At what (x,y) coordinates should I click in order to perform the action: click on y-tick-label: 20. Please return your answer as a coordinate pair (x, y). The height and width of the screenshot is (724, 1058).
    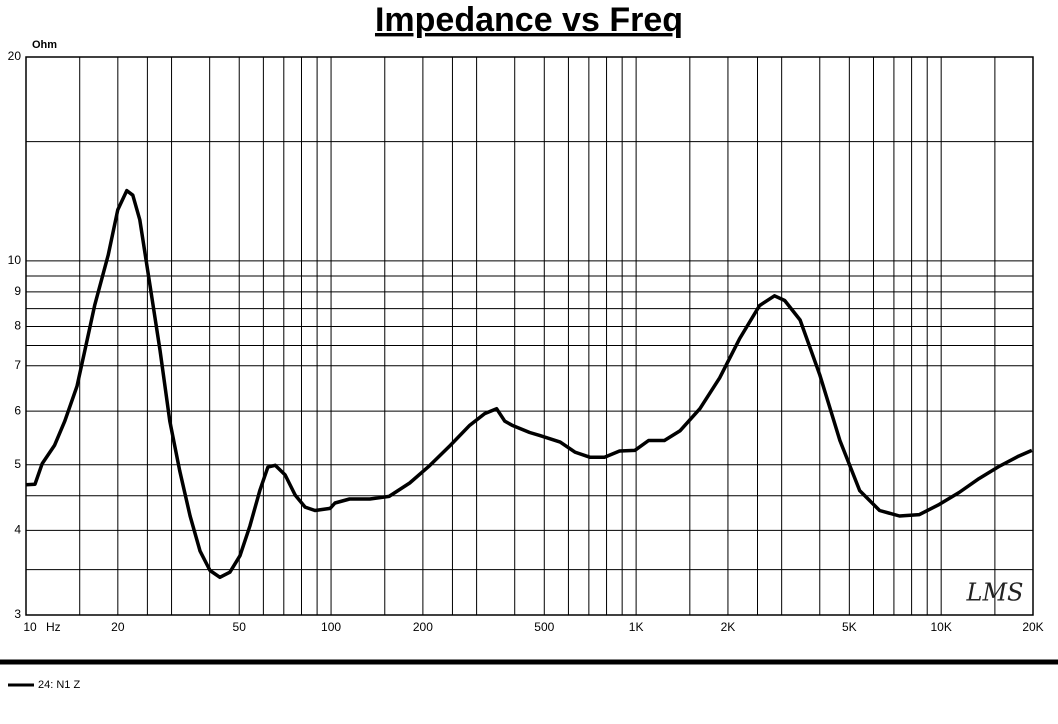
    Looking at the image, I should click on (15, 56).